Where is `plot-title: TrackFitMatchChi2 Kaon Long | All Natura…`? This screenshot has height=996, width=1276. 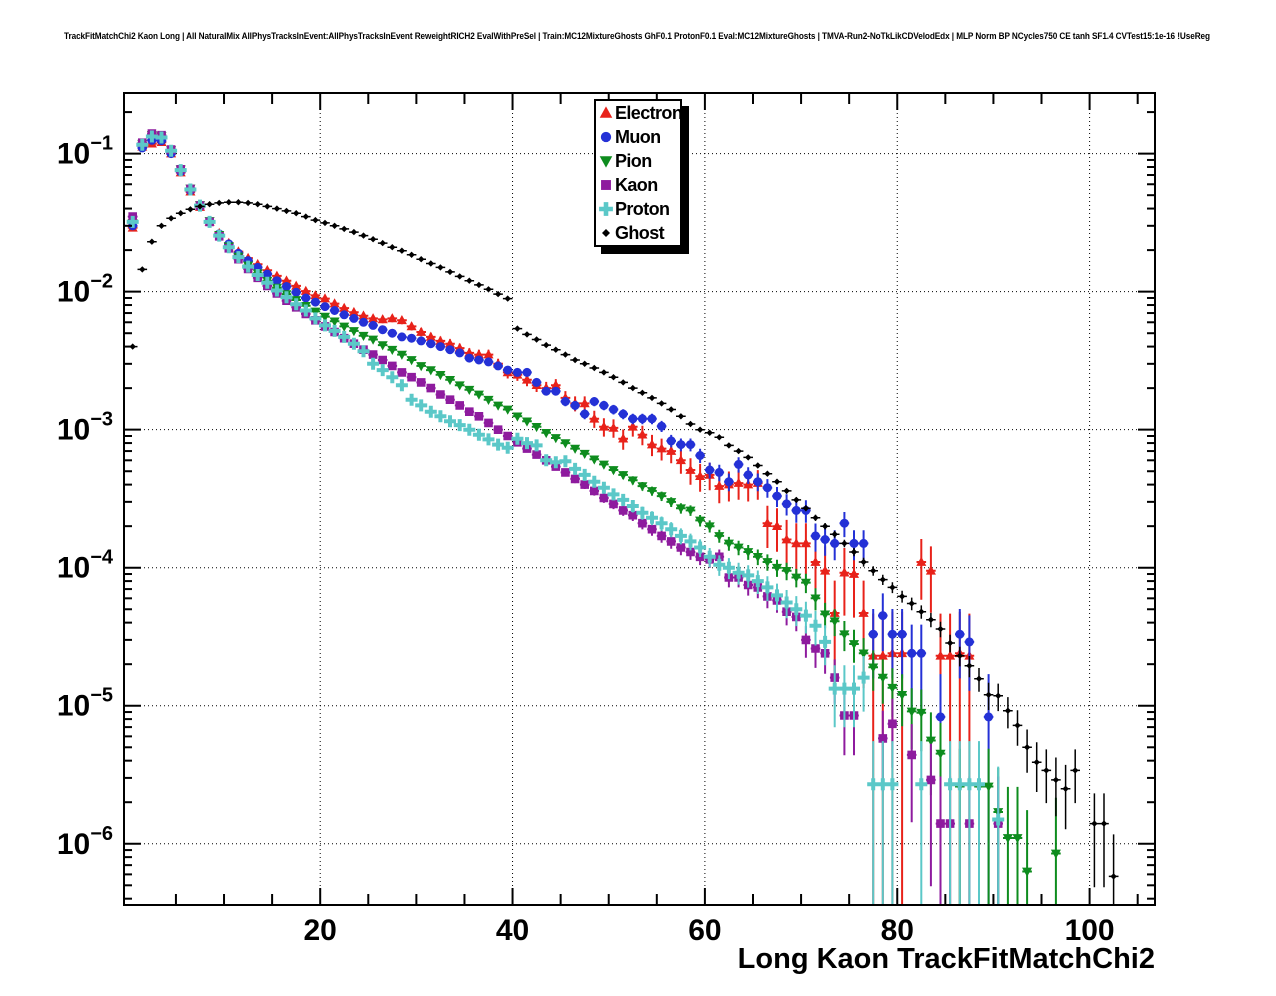 plot-title: TrackFitMatchChi2 Kaon Long | All Natura… is located at coordinates (637, 36).